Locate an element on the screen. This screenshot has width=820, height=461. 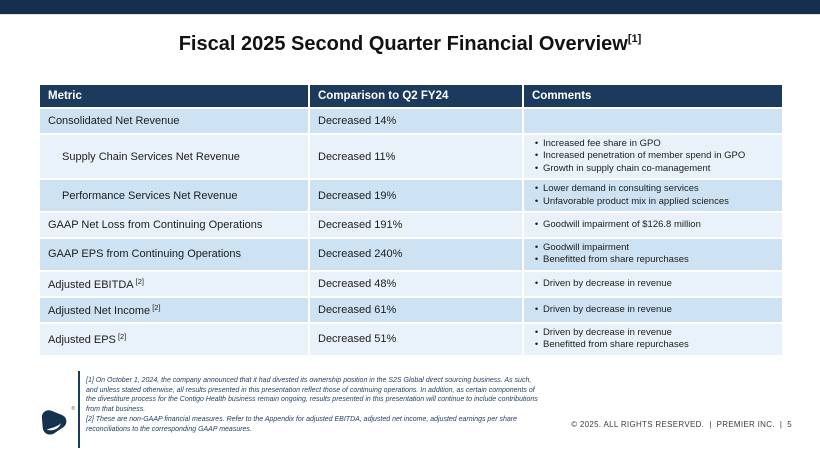
comments-cell is located at coordinates (653, 121).